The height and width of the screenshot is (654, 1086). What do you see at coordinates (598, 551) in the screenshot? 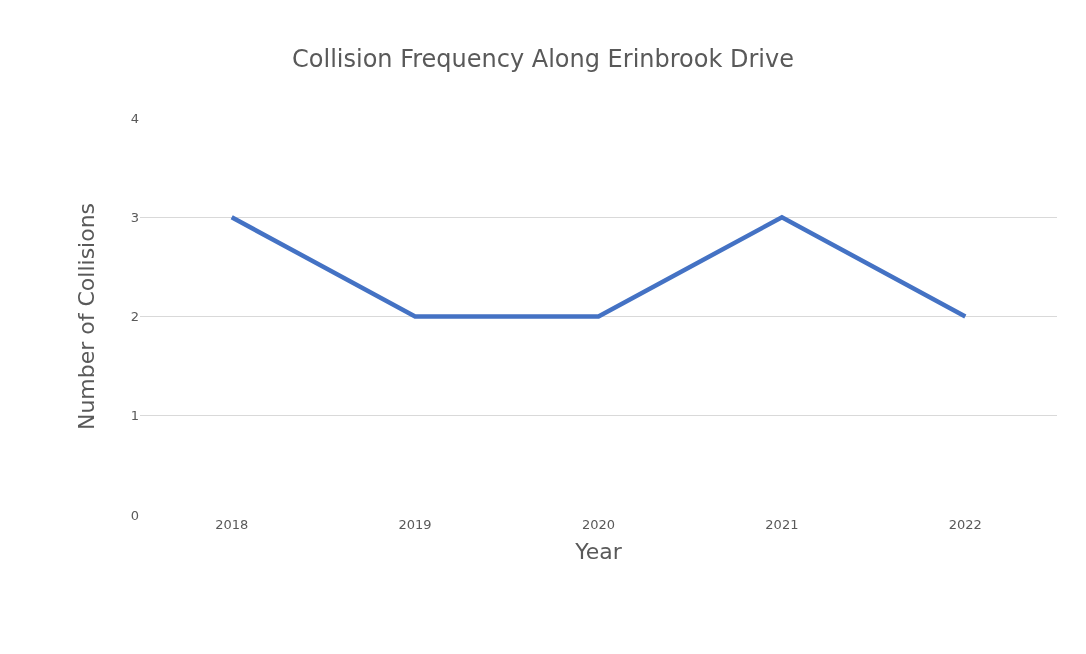
I see `x-axis-title: Year` at bounding box center [598, 551].